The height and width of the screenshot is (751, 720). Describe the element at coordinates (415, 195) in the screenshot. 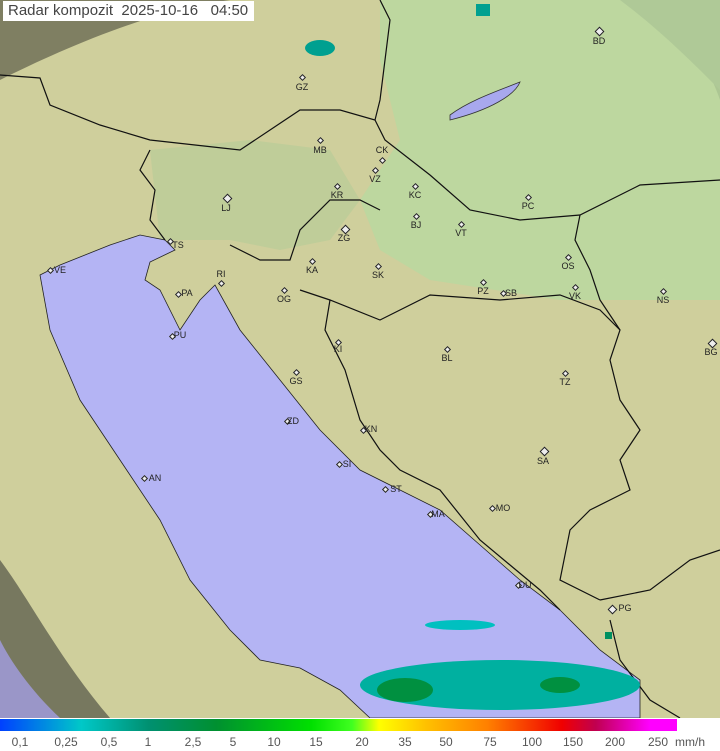

I see `city-label: KC` at that location.